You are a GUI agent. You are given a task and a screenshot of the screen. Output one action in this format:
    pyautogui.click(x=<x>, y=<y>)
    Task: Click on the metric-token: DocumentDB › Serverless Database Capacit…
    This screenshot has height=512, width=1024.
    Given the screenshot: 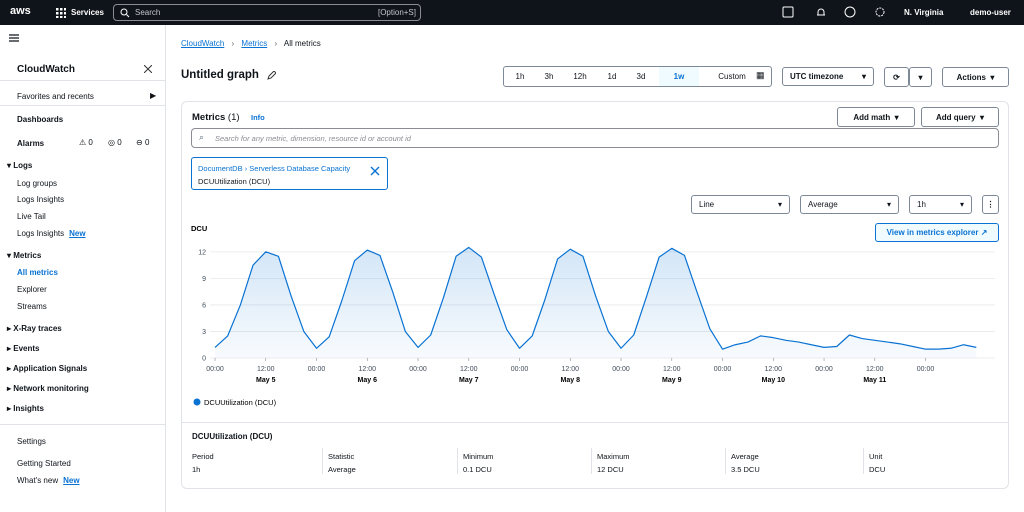 What is the action you would take?
    pyautogui.click(x=289, y=173)
    